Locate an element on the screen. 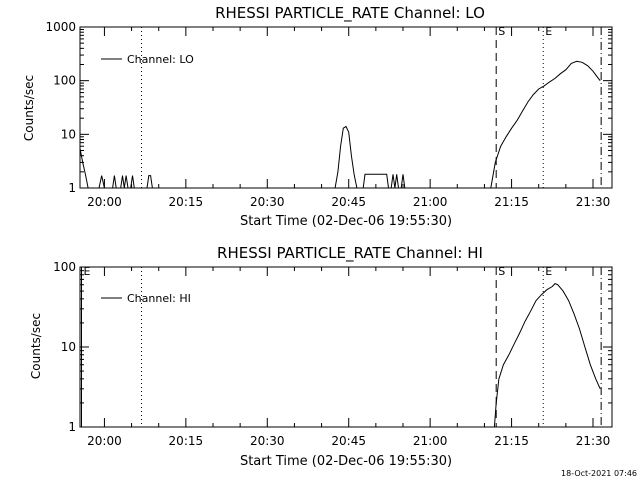  plot-hi-y-axis-label: Counts/sec is located at coordinates (36, 346).